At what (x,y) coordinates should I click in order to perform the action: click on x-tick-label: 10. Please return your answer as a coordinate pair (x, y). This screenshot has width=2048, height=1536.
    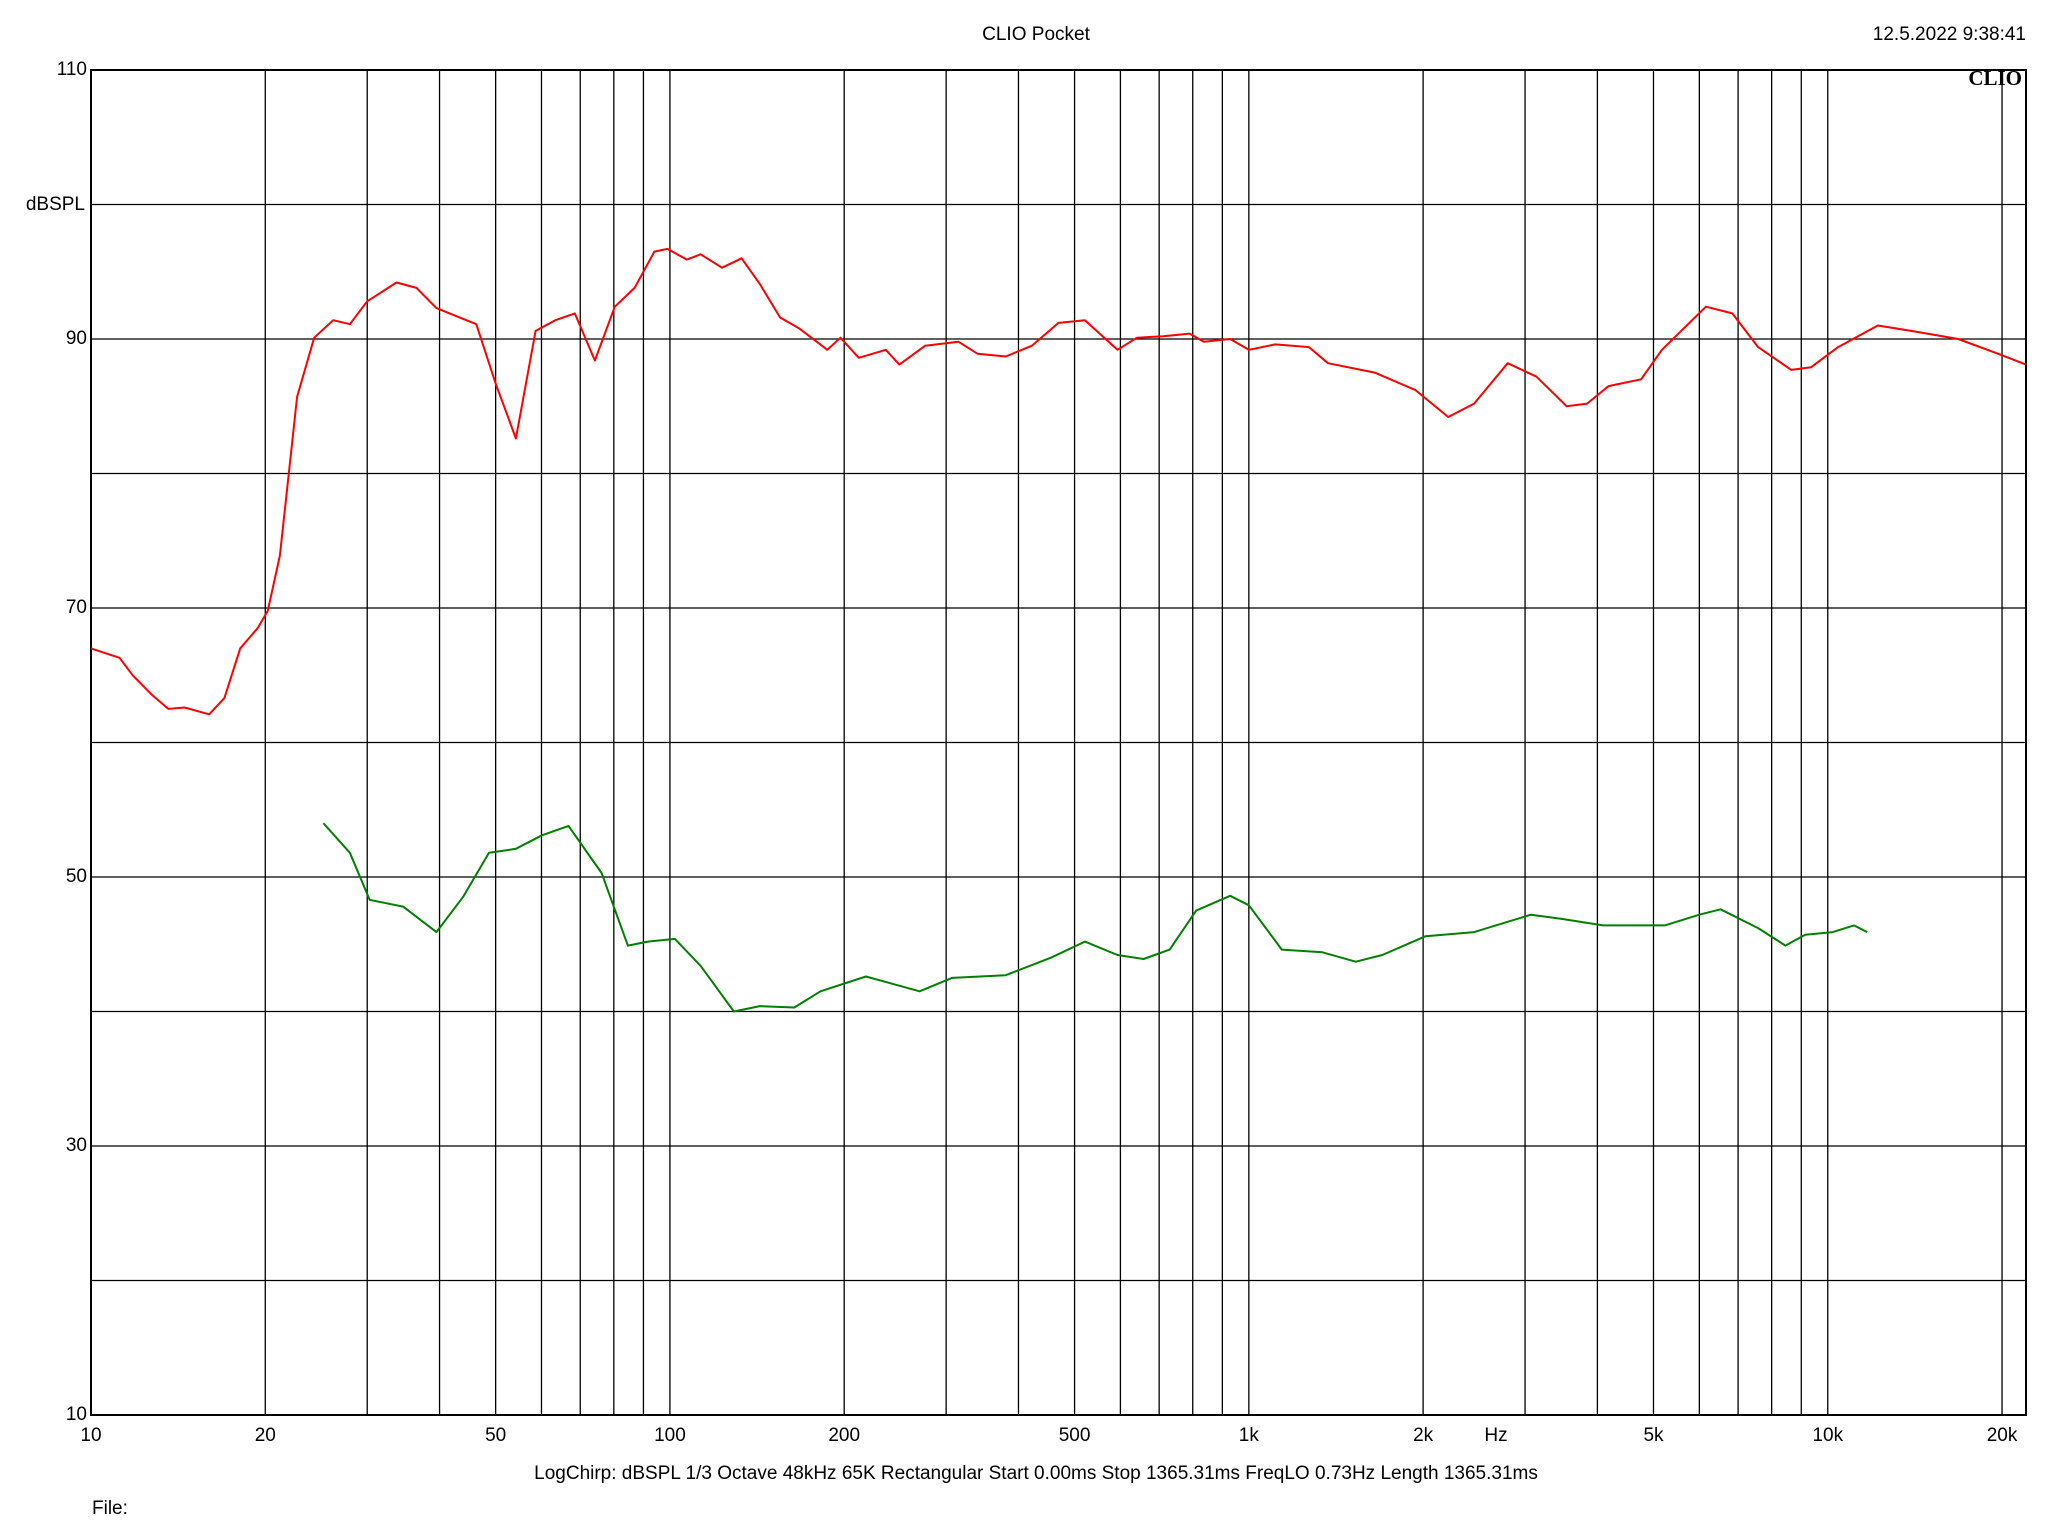
    Looking at the image, I should click on (90, 1435).